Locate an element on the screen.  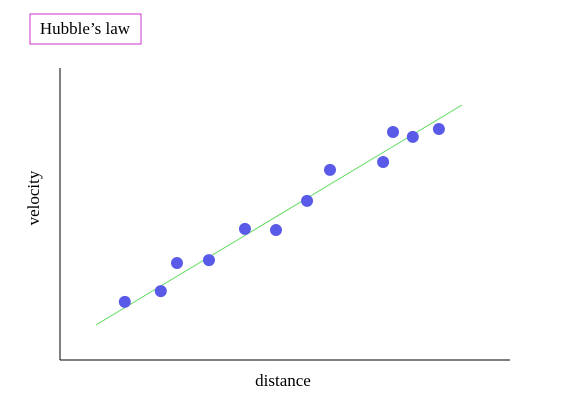
title-box is located at coordinates (85, 29).